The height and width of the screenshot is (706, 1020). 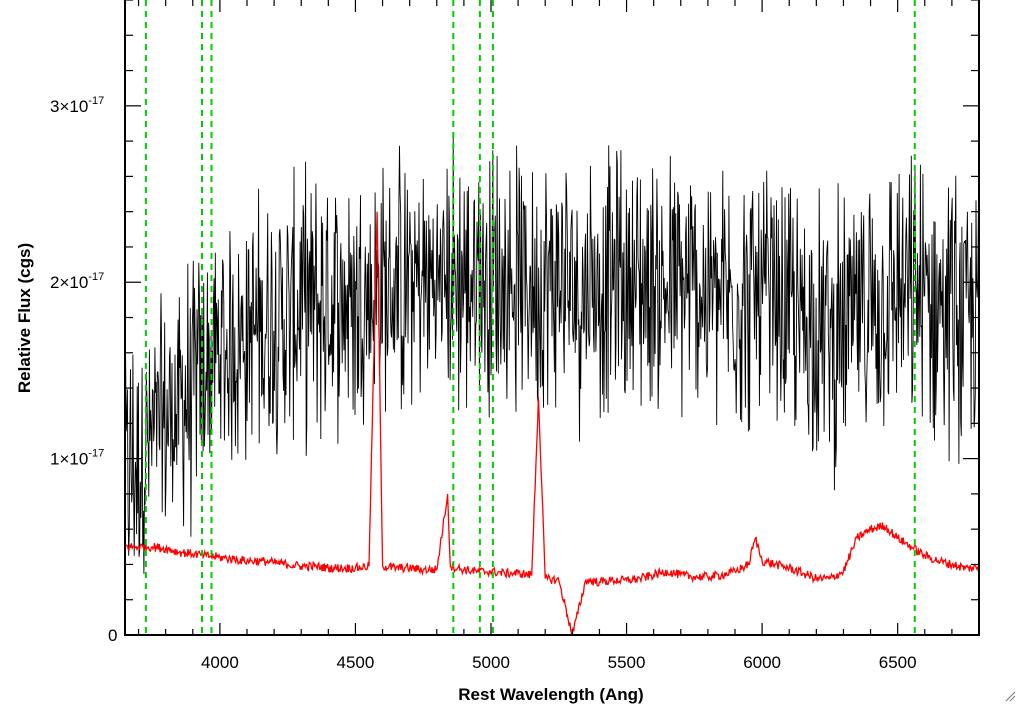 I want to click on y-tick-label: 1×10⁻¹⁷, so click(x=77, y=458).